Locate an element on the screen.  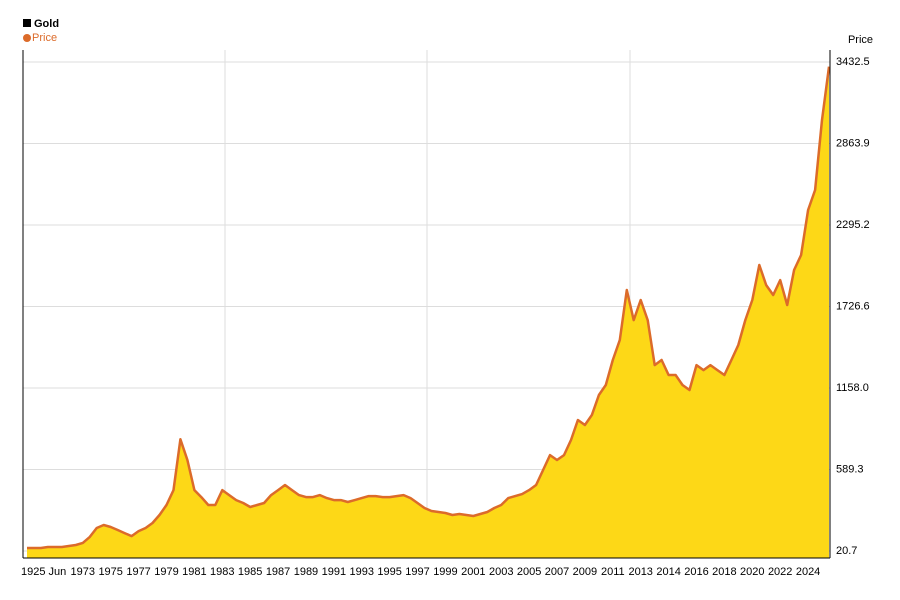
x-tick-label: 1993 is located at coordinates (362, 572).